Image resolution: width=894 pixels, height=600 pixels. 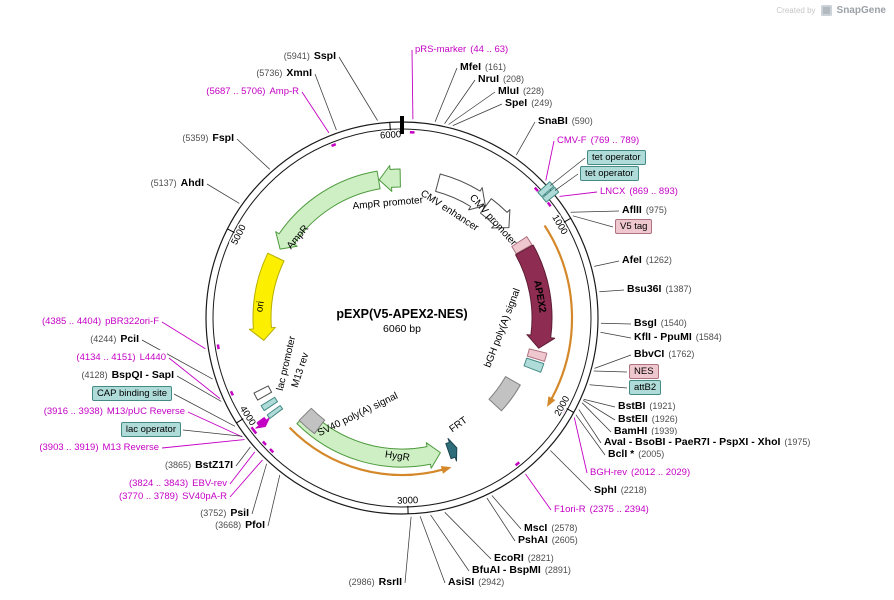 What do you see at coordinates (571, 471) in the screenshot?
I see `leader-line-sphi` at bounding box center [571, 471].